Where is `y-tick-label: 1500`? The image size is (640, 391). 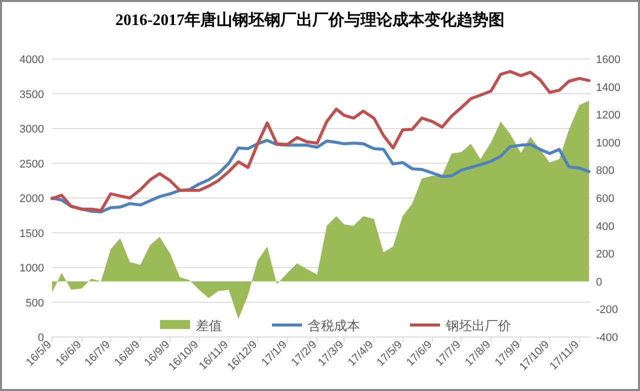
y-tick-label: 1500 is located at coordinates (32, 234).